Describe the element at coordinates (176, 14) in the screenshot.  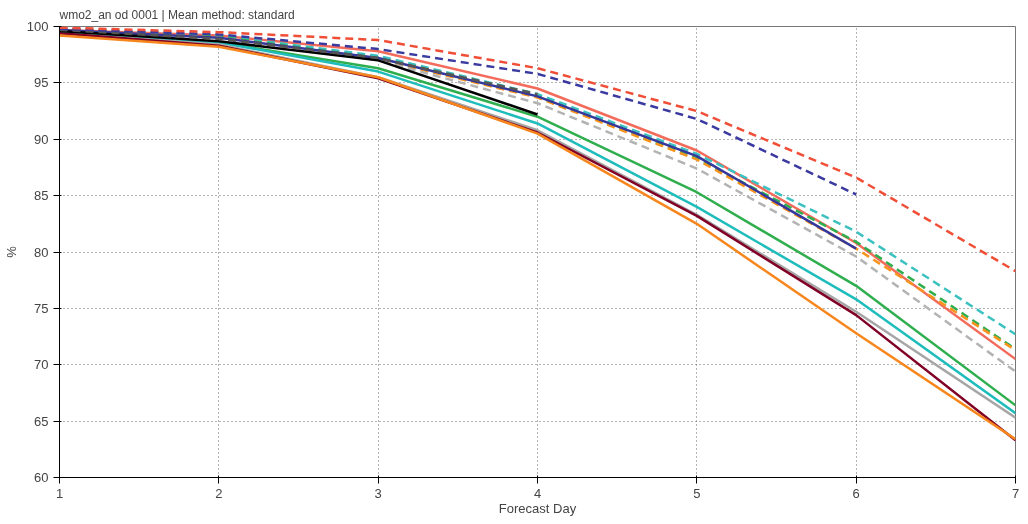
I see `chart-title: wmo2_an od 0001 | Mean method: standard` at that location.